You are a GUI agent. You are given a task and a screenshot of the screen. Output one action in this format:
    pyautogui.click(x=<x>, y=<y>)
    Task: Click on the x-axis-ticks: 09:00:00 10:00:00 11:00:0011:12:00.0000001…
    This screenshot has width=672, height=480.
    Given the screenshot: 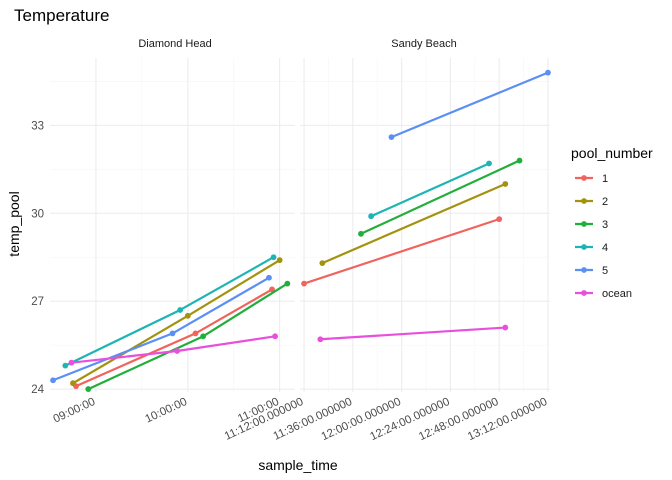 What is the action you would take?
    pyautogui.click(x=301, y=419)
    